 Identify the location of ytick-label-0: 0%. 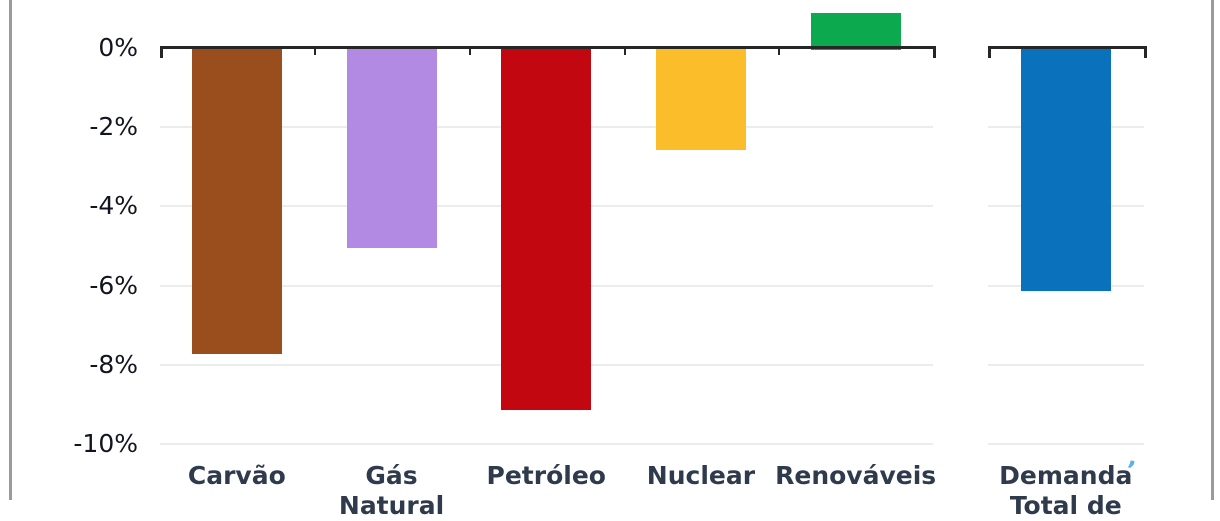
(118, 47).